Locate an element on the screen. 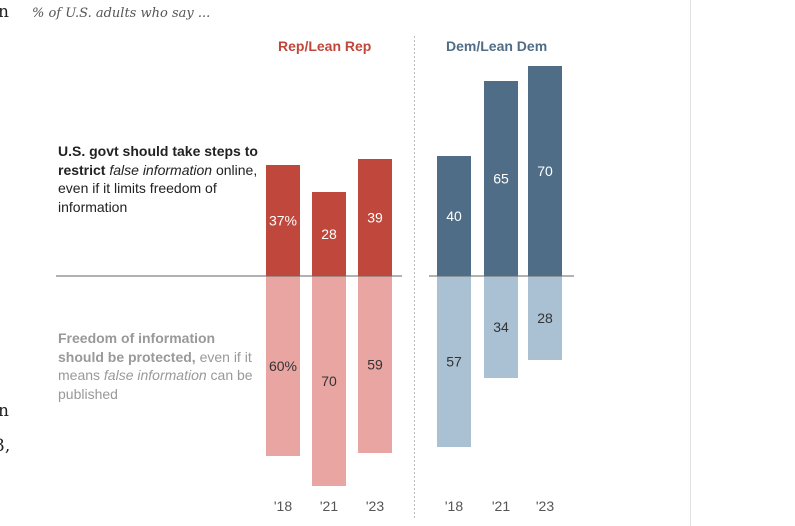 The image size is (795, 526). data-label: 59 is located at coordinates (375, 365).